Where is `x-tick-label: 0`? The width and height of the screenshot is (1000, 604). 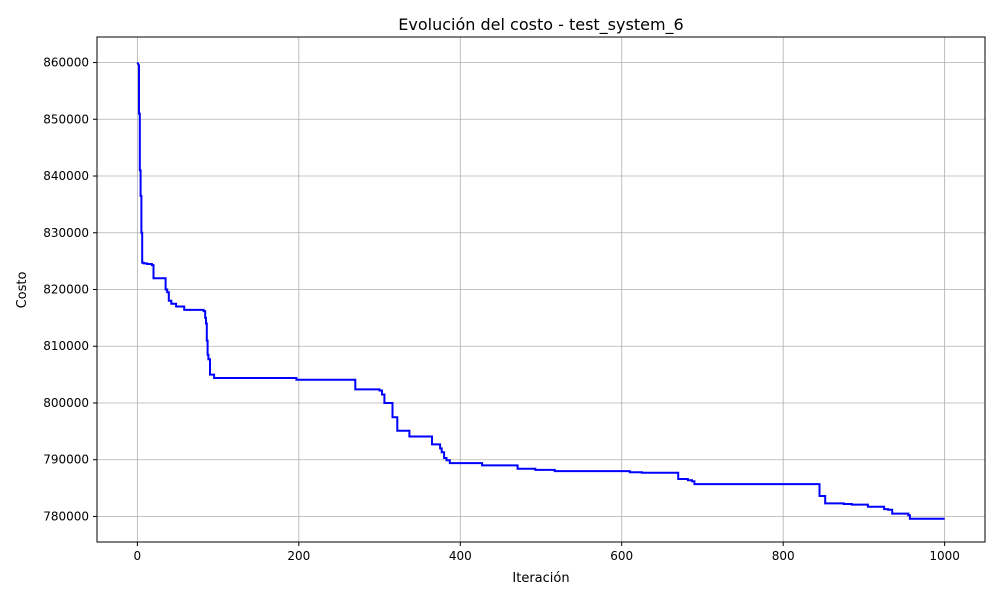 x-tick-label: 0 is located at coordinates (138, 556).